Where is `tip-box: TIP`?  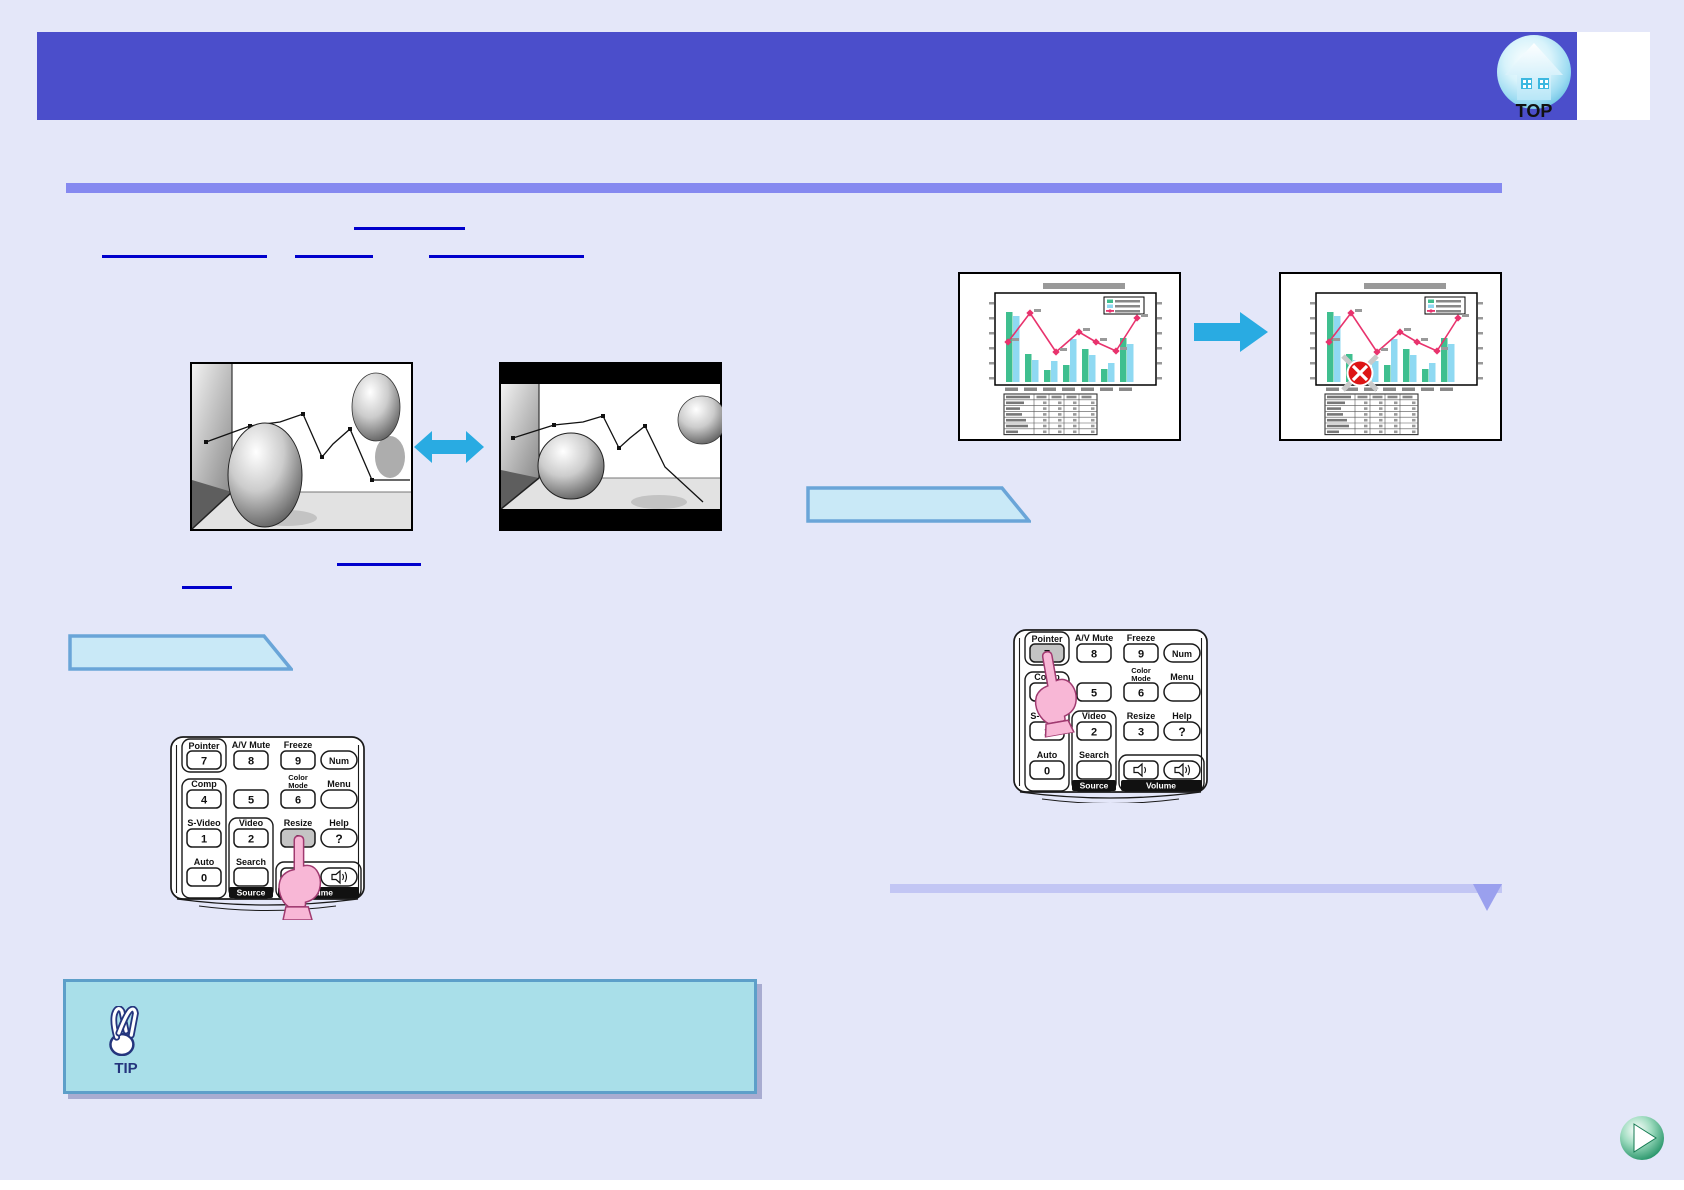 tip-box: TIP is located at coordinates (410, 1036).